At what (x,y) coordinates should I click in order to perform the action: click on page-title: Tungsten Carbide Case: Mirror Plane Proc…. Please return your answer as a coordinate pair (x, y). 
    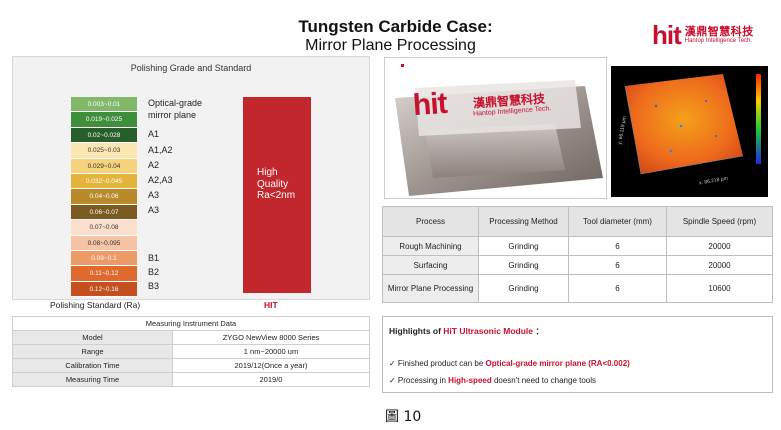
    Looking at the image, I should click on (390, 36).